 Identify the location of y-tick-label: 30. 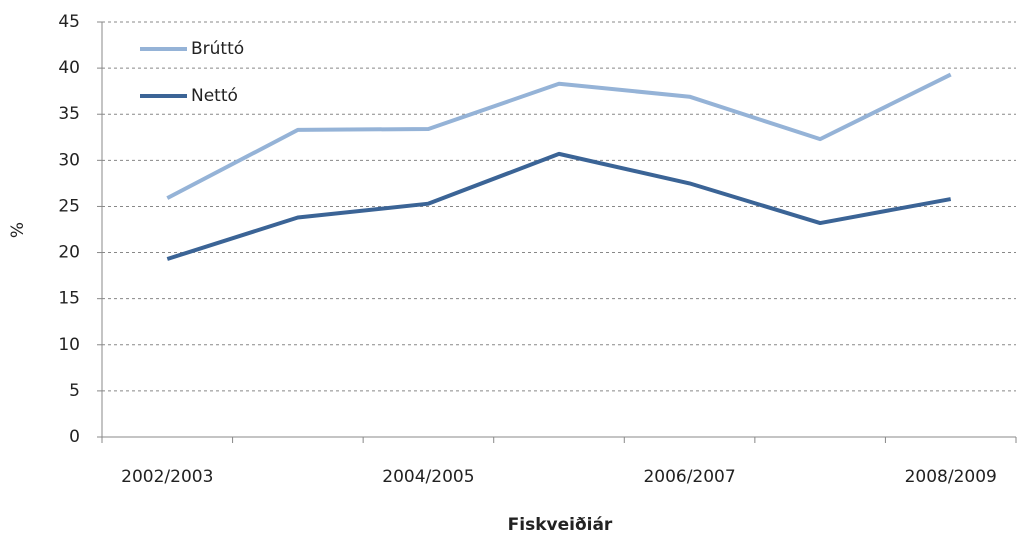
(69, 160).